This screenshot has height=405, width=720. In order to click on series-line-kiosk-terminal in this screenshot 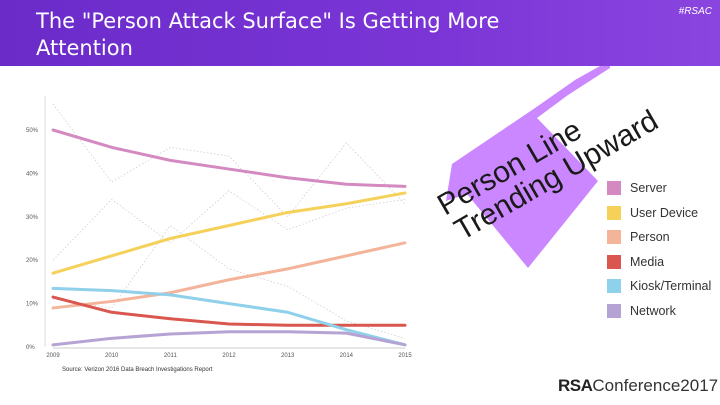, I will do `click(229, 316)`.